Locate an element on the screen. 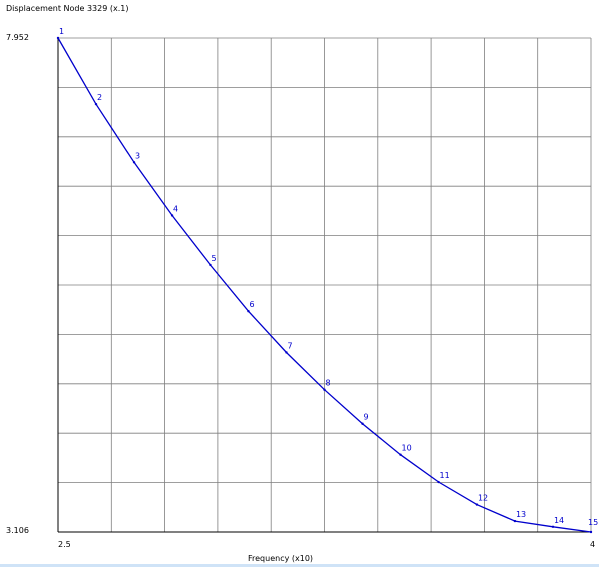 The image size is (599, 567). data-point-label: 1 is located at coordinates (61, 31).